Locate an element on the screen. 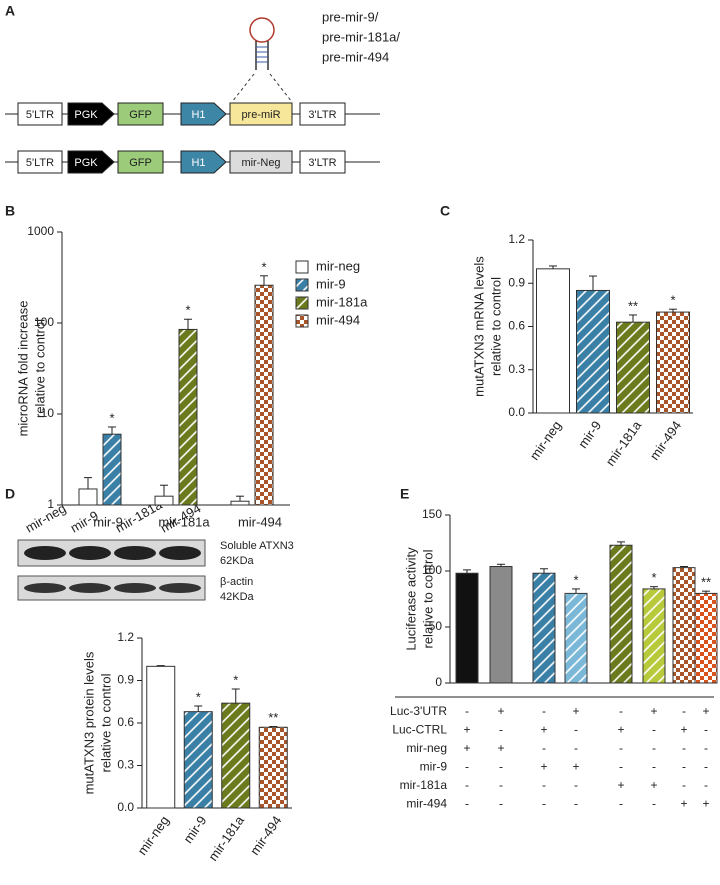 The image size is (720, 885). y-tick-label: 100 is located at coordinates (432, 570).